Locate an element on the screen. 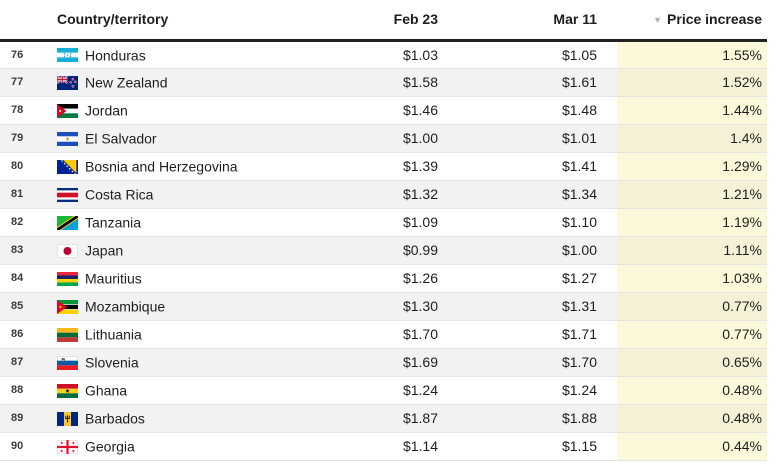  country-name: Jordan is located at coordinates (106, 110).